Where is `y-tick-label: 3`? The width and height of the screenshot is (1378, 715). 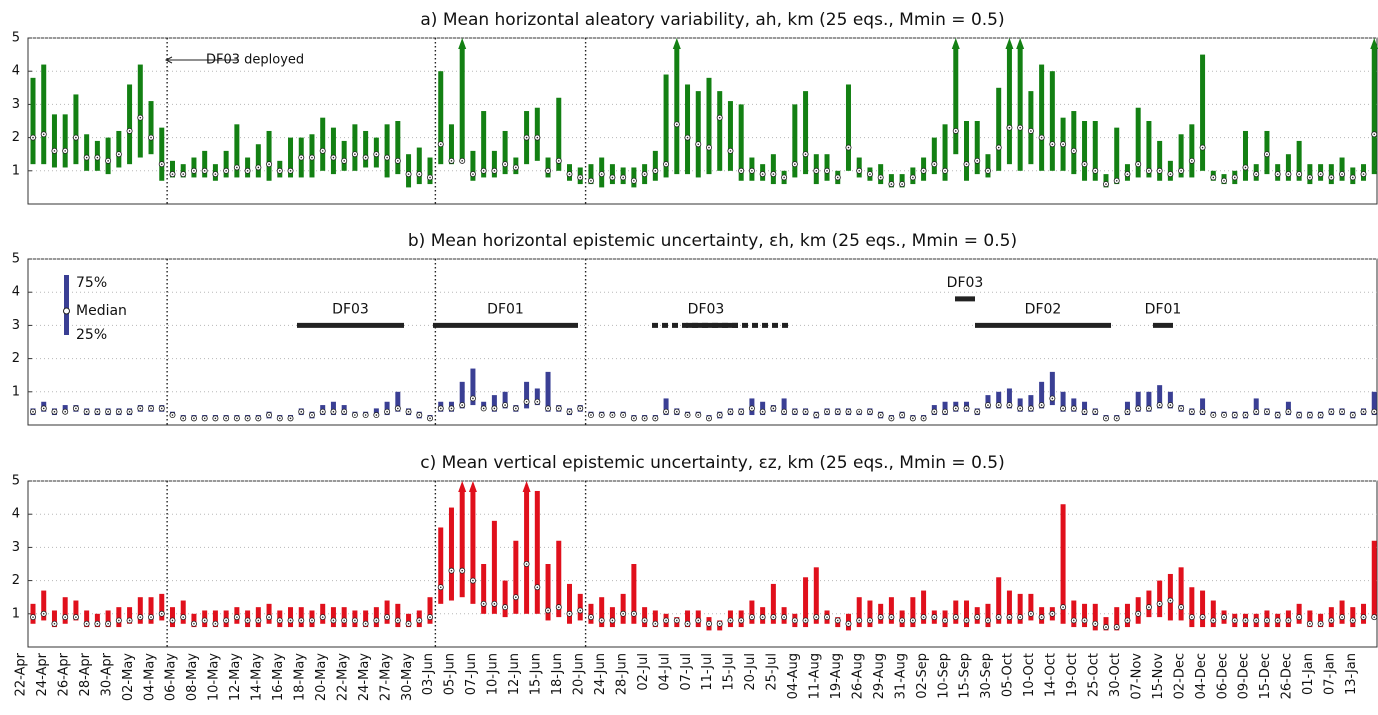 y-tick-label: 3 is located at coordinates (16, 325).